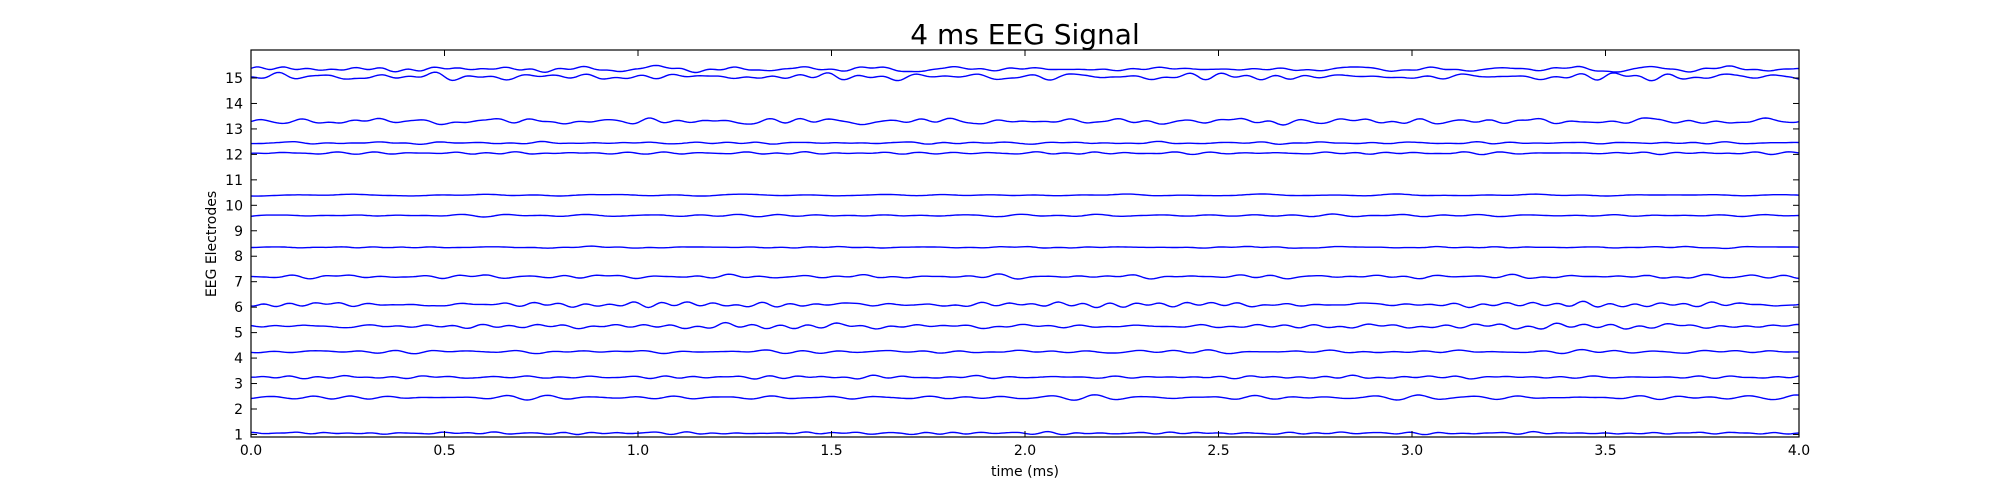  Describe the element at coordinates (1218, 451) in the screenshot. I see `x-tick-label: 2.5` at that location.